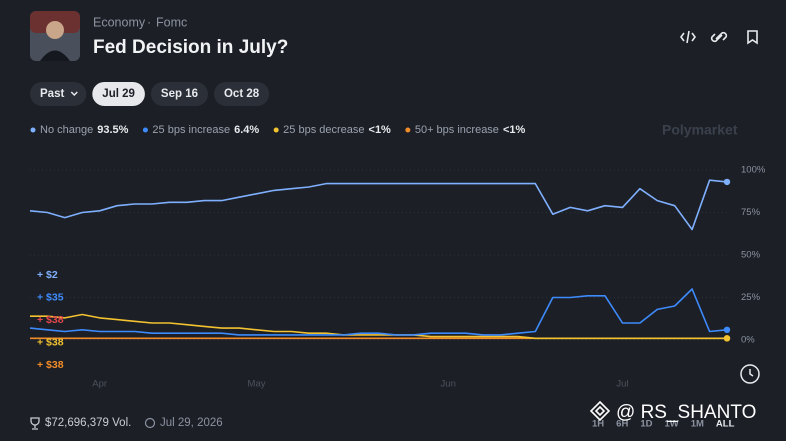  What do you see at coordinates (47, 275) in the screenshot?
I see `trade-tag: + $2` at bounding box center [47, 275].